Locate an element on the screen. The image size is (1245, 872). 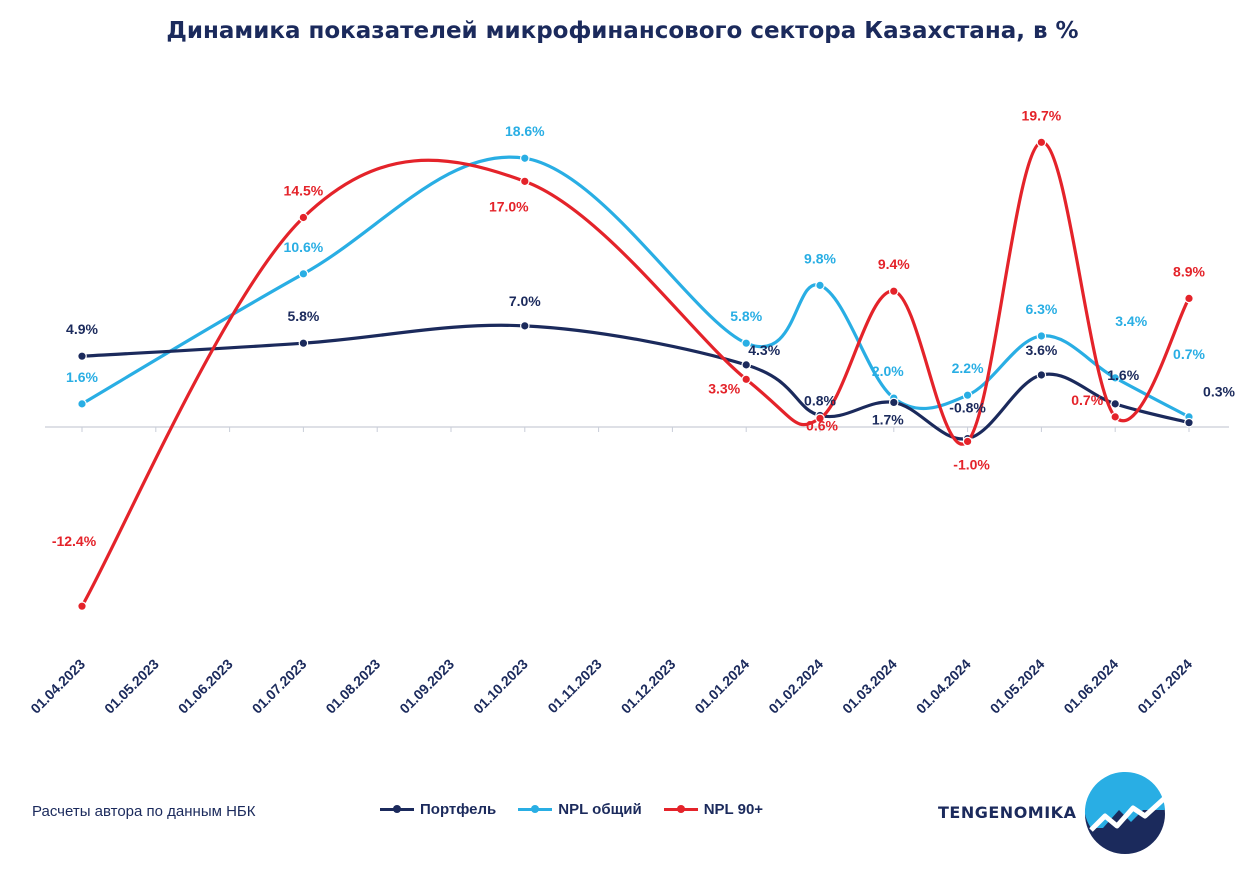
data-label: 18.6% is located at coordinates (525, 131).